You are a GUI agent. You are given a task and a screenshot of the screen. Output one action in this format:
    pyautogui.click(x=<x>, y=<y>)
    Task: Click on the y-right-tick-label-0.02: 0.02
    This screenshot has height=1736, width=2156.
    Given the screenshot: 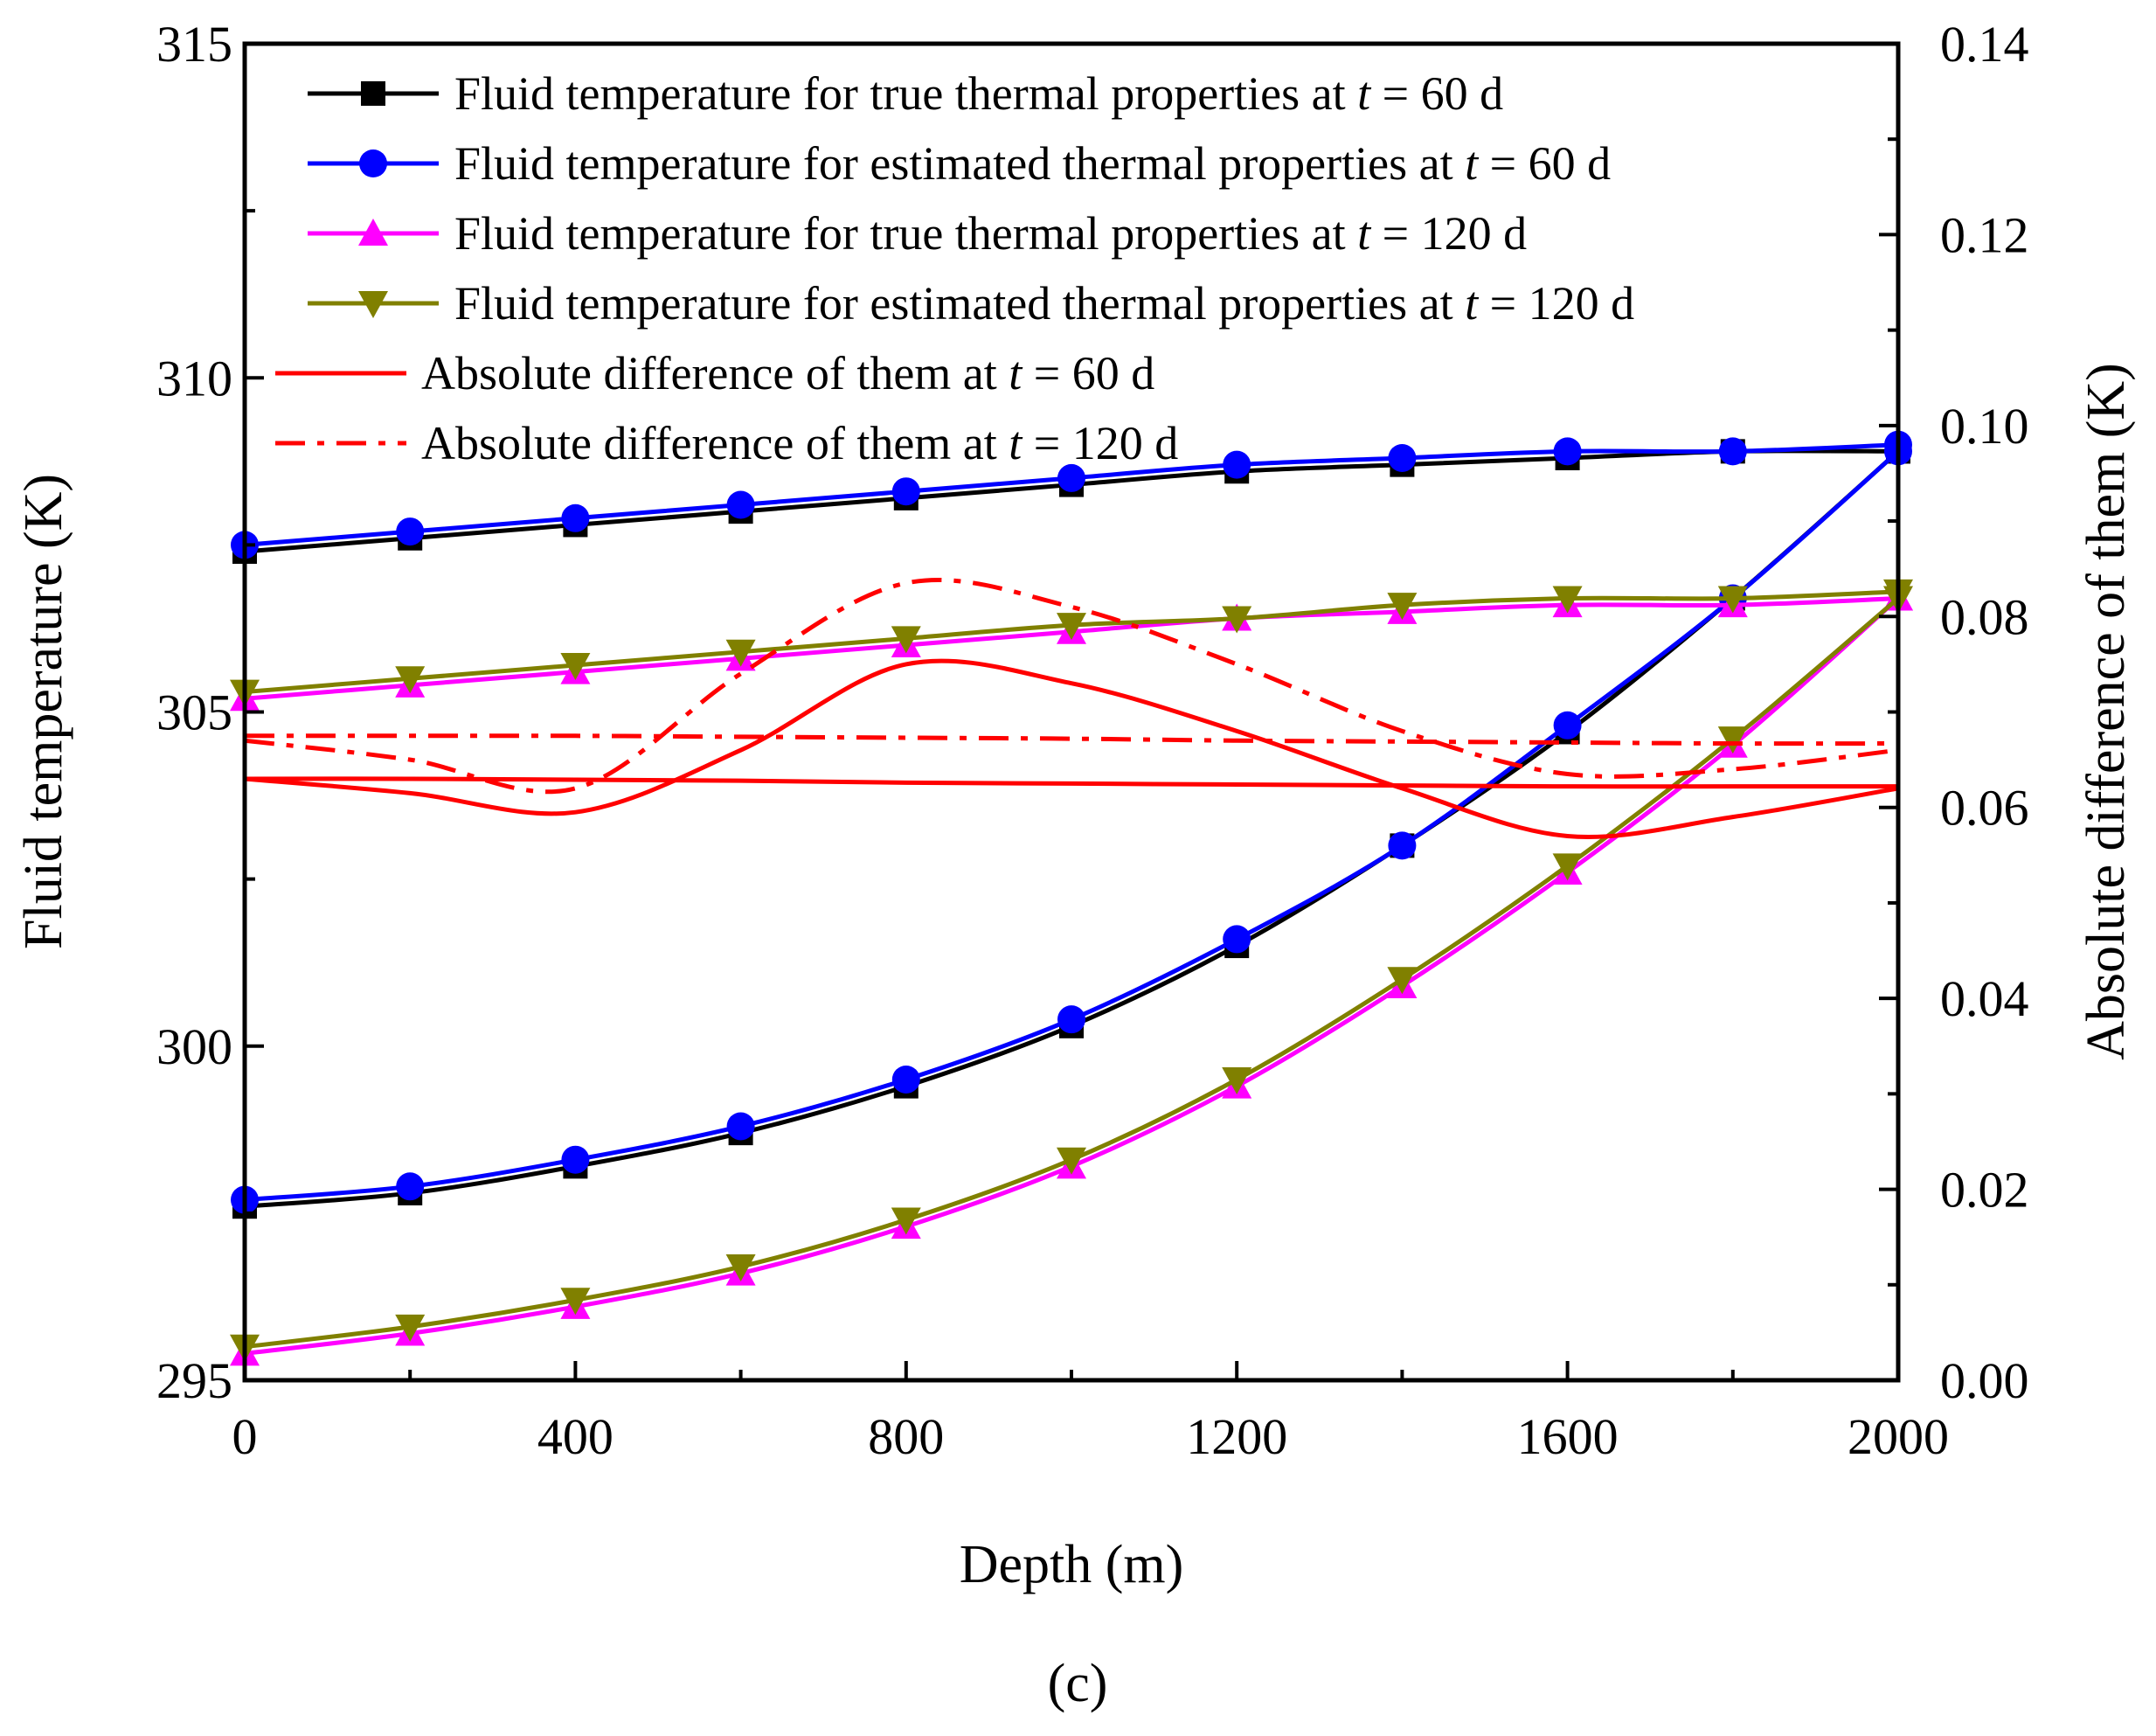 What is the action you would take?
    pyautogui.click(x=1984, y=1190)
    